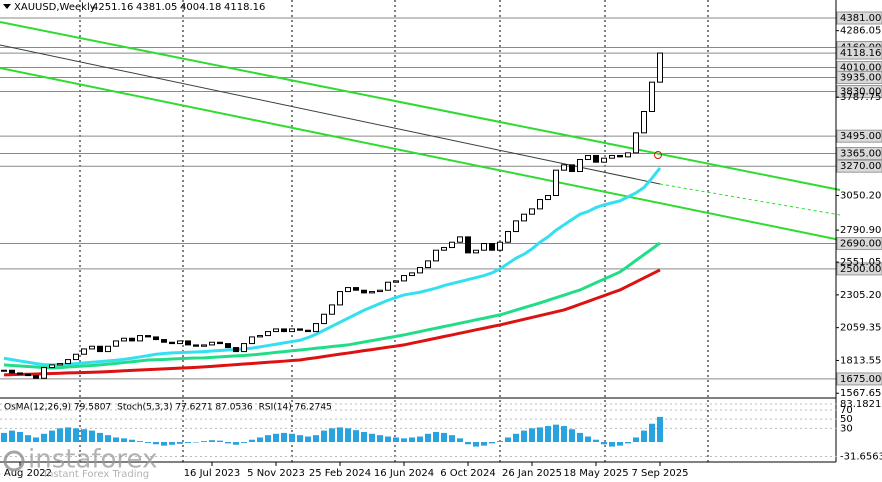 The height and width of the screenshot is (482, 882). What do you see at coordinates (860, 31) in the screenshot?
I see `y-tick-label: 4286.05` at bounding box center [860, 31].